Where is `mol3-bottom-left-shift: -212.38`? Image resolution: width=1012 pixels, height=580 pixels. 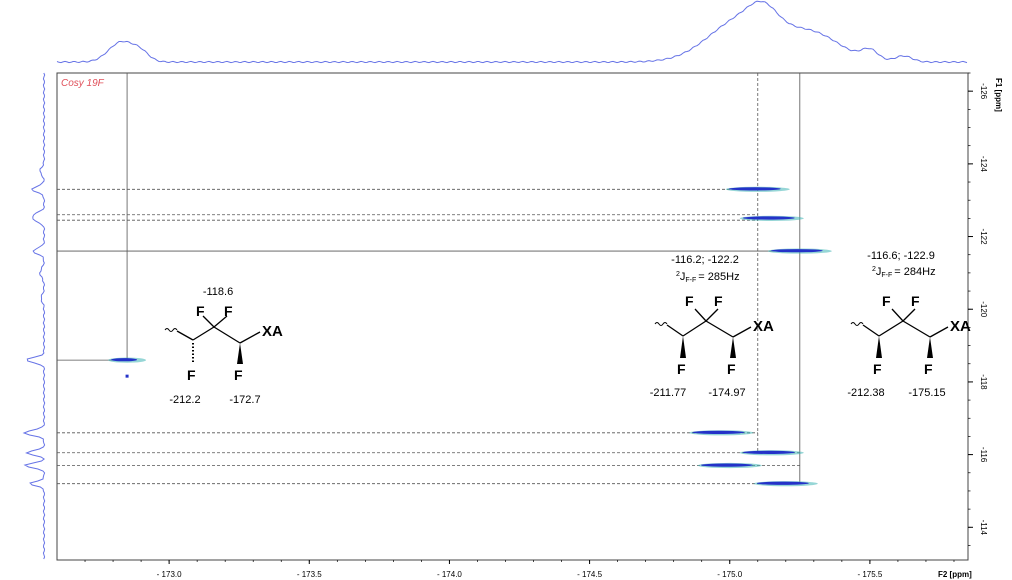
mol3-bottom-left-shift: -212.38 is located at coordinates (865, 393).